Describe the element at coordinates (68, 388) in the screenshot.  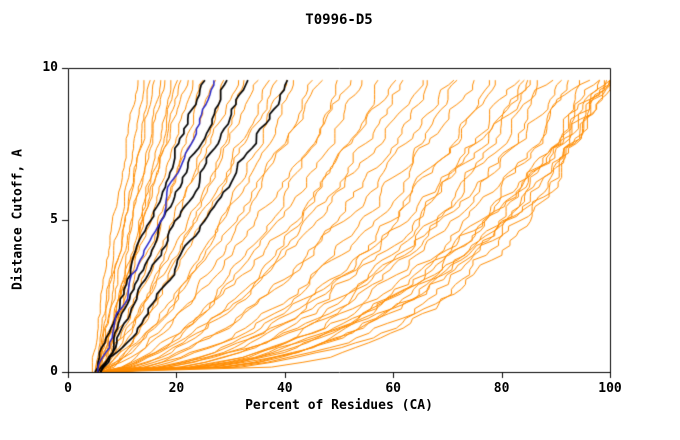
I see `x-tick-label: 0` at that location.